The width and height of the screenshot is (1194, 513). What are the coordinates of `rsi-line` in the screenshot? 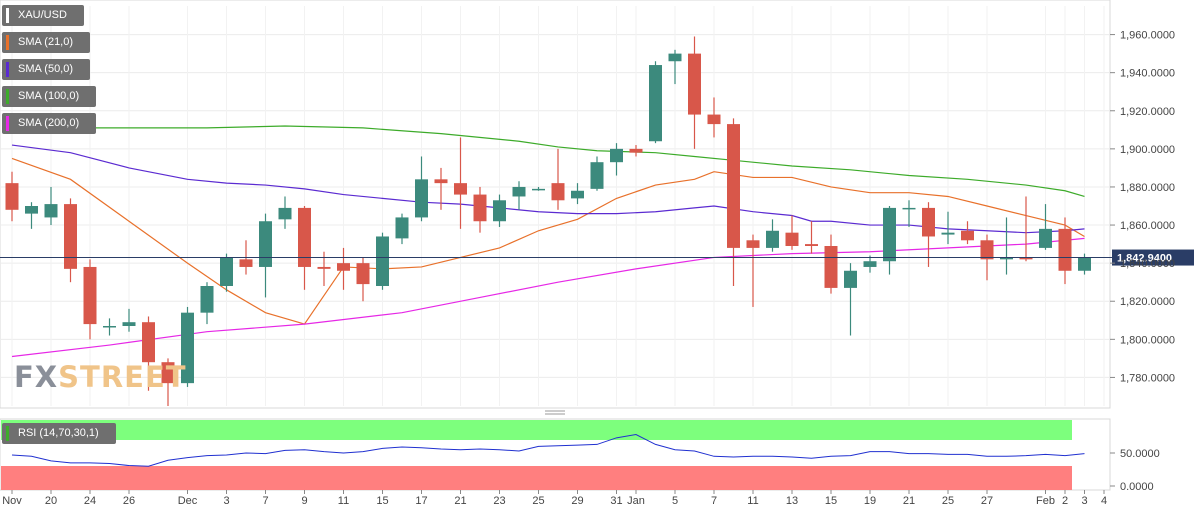 It's located at (548, 450).